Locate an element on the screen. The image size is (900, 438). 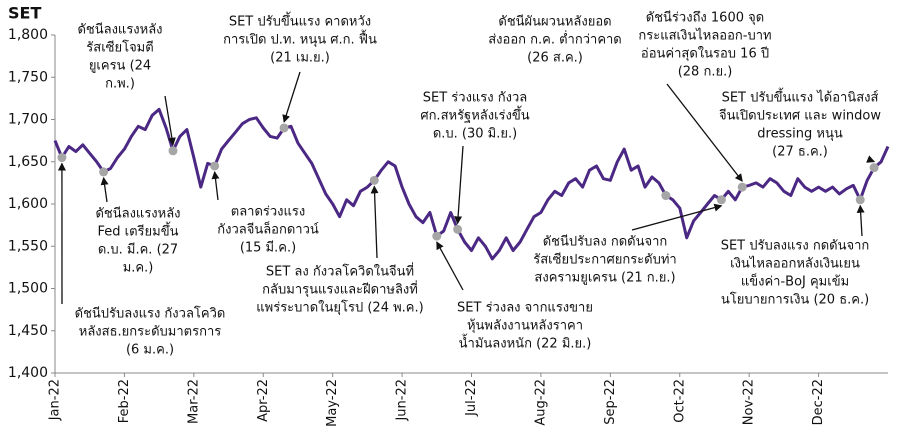
annotation-text: ดัชนีปรับลง กดดันจาก is located at coordinates (605, 242).